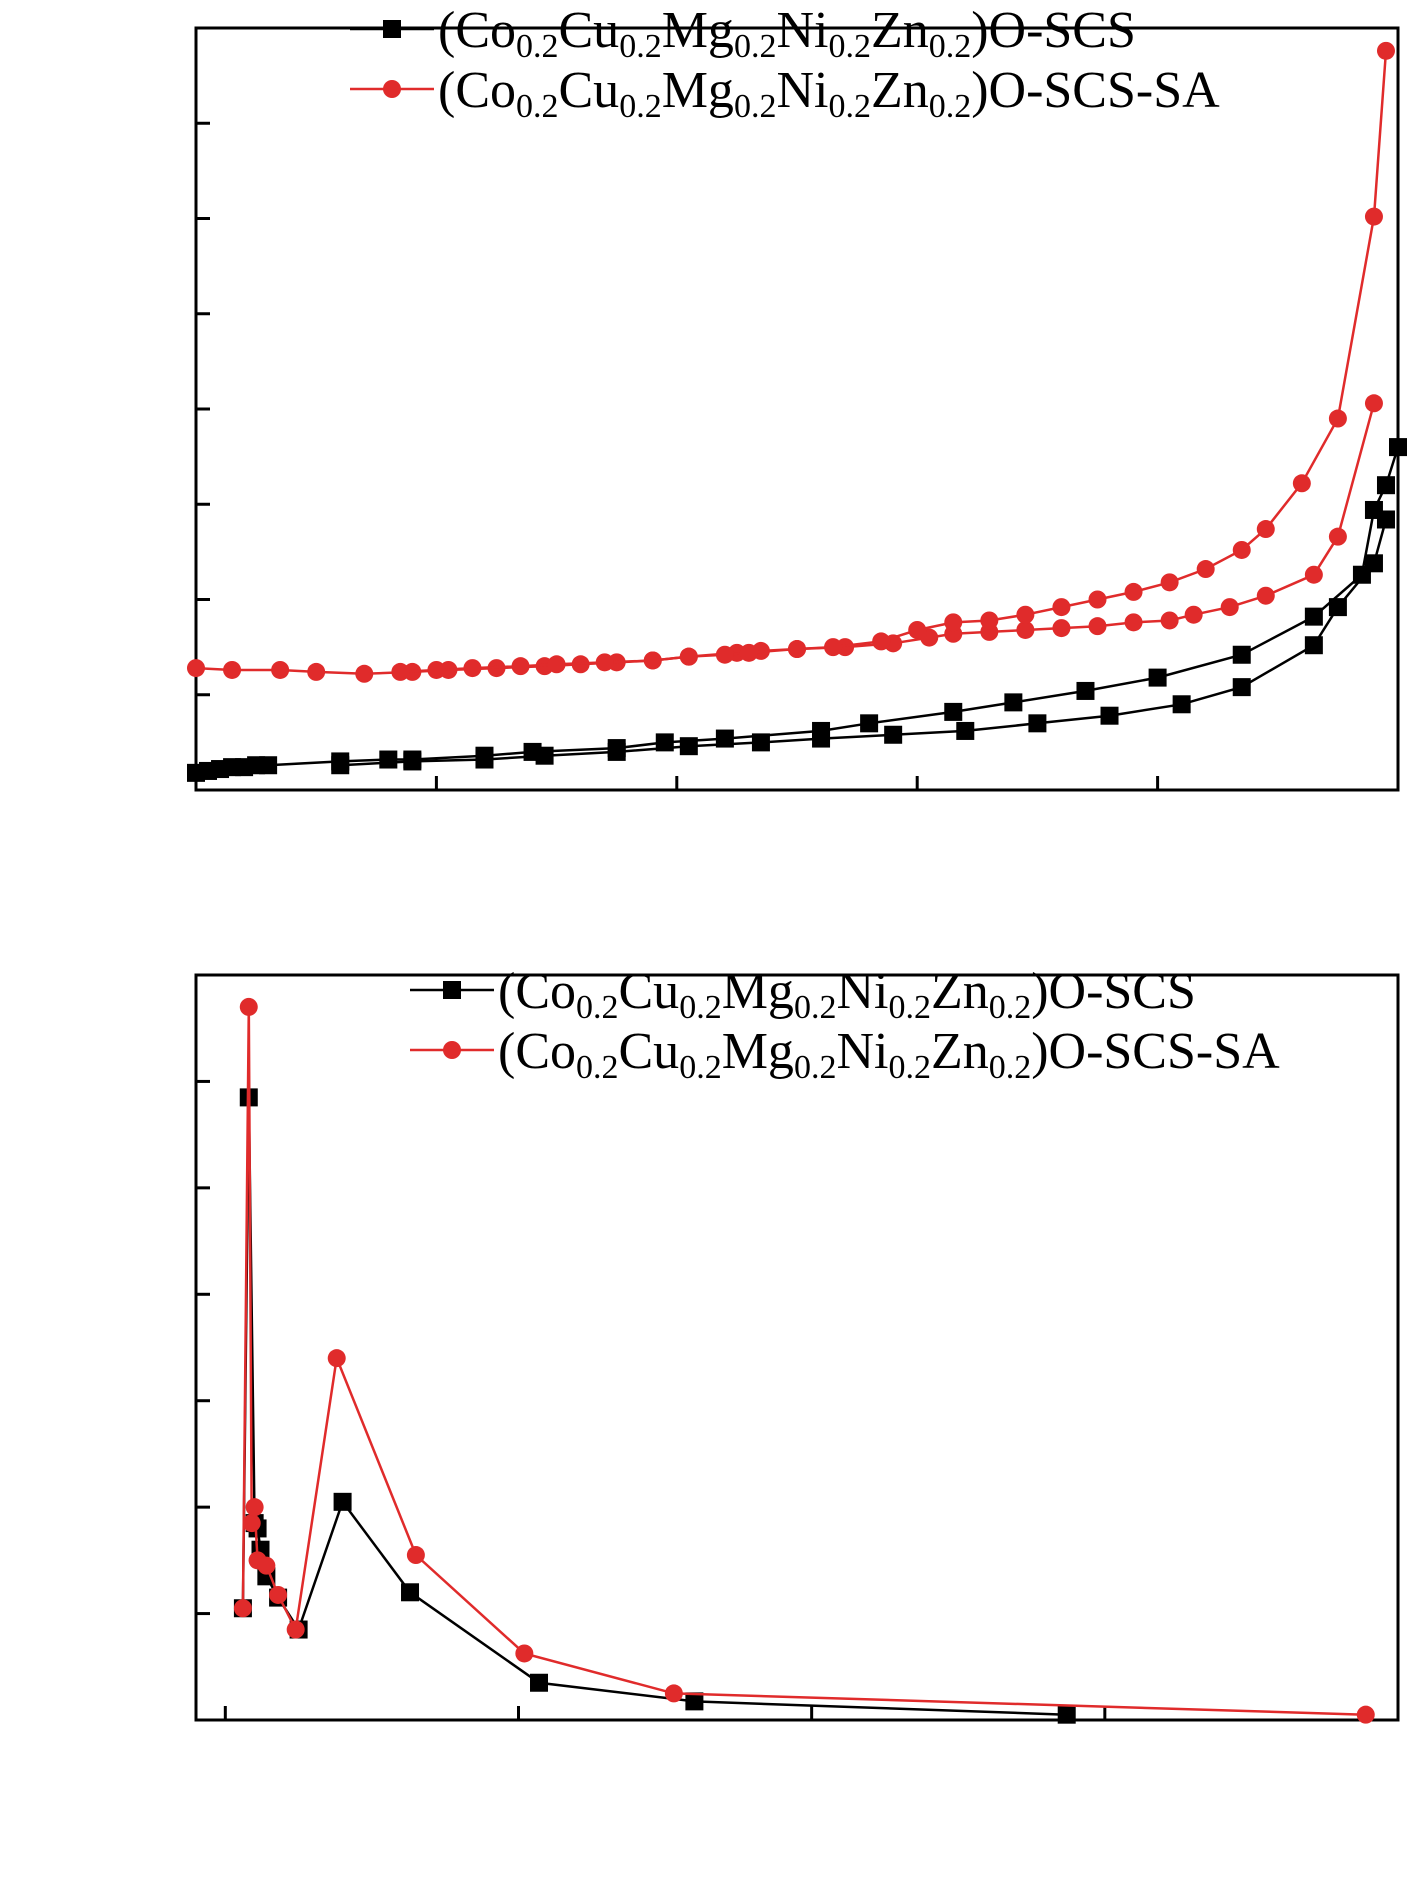 The height and width of the screenshot is (1890, 1417). I want to click on series-line, so click(785, 539).